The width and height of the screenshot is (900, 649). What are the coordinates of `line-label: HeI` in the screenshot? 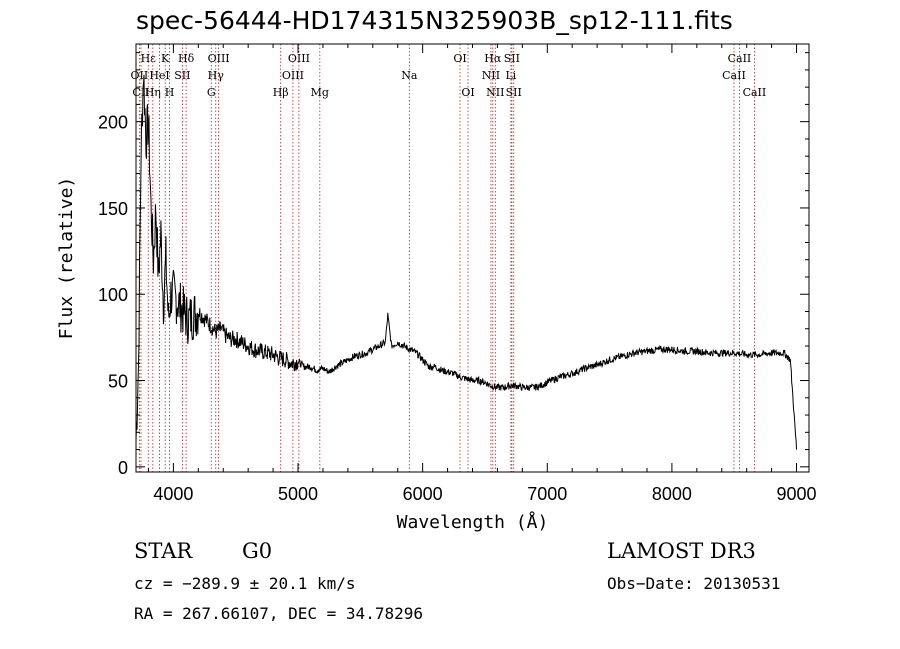 It's located at (159, 75).